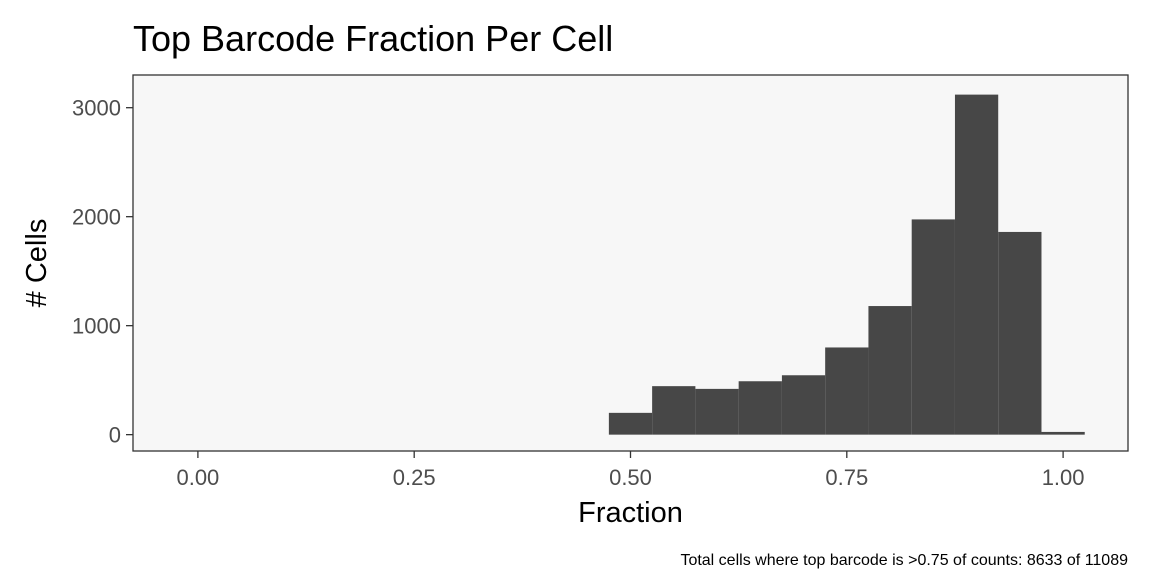 The height and width of the screenshot is (581, 1152). Describe the element at coordinates (630, 513) in the screenshot. I see `x-axis-title: Fraction` at that location.